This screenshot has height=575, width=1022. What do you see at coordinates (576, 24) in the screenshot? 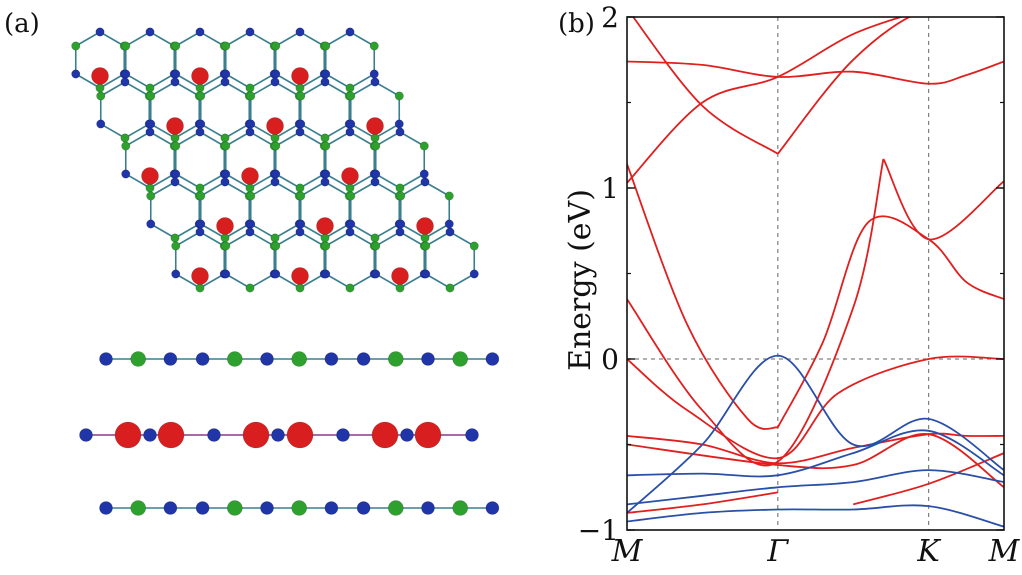
I see `panel-b-label: (b)` at bounding box center [576, 24].